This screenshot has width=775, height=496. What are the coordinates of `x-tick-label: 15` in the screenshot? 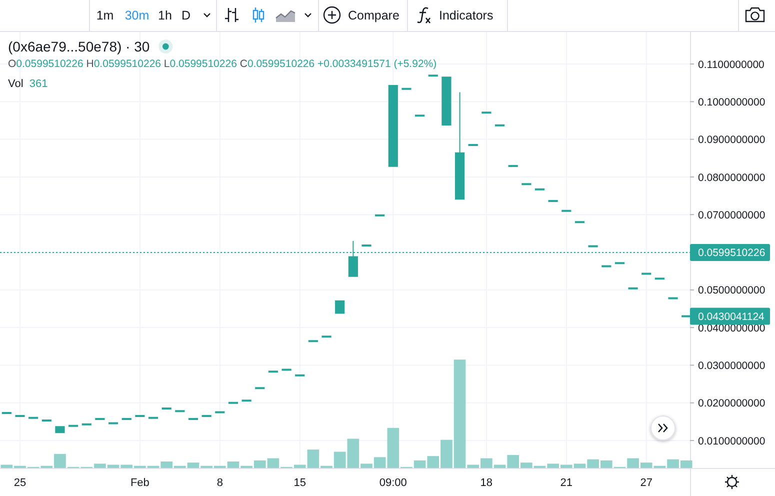 It's located at (300, 483).